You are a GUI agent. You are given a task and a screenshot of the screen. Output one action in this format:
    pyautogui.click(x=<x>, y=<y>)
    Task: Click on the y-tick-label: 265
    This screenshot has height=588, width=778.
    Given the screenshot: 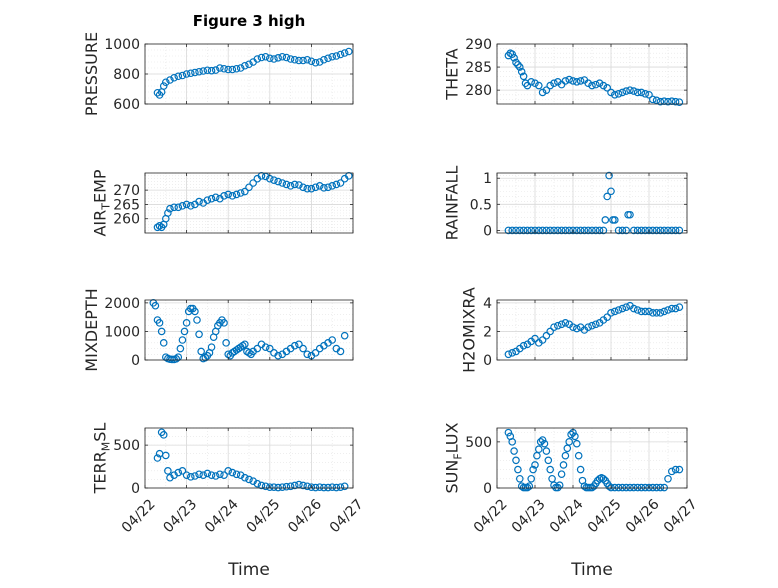 What is the action you would take?
    pyautogui.click(x=126, y=205)
    